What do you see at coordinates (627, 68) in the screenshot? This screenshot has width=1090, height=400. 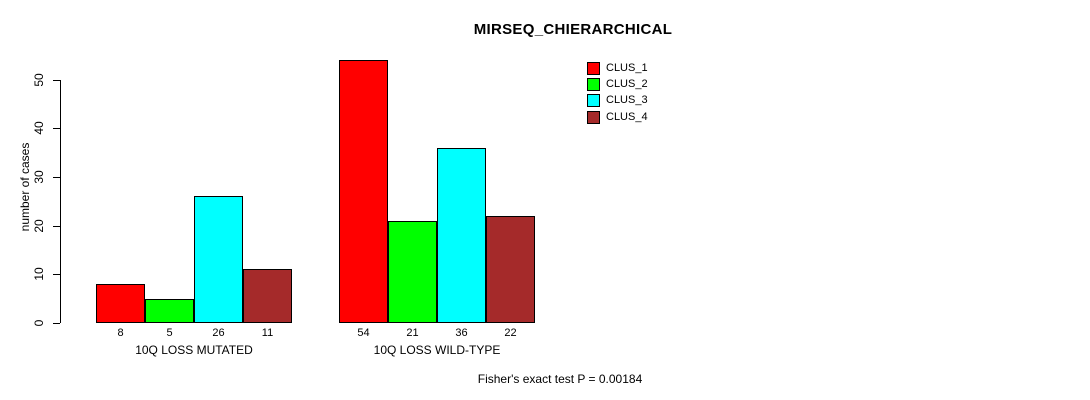 I see `legend-label: CLUS_1` at bounding box center [627, 68].